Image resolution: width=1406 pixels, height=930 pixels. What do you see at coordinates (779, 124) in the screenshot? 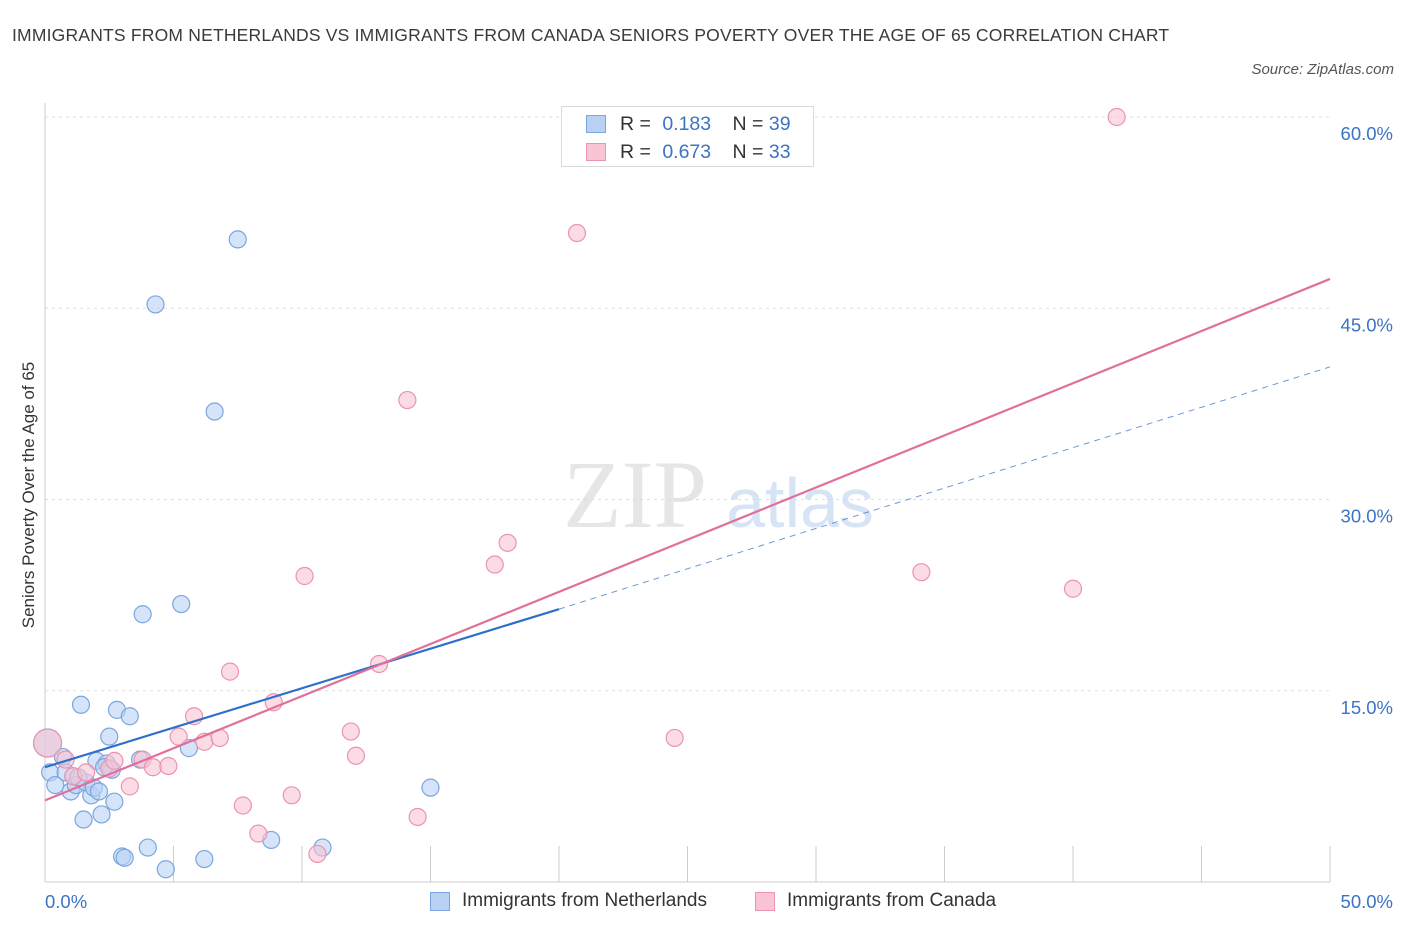
I see `n-value-netherlands: 39` at bounding box center [779, 124].